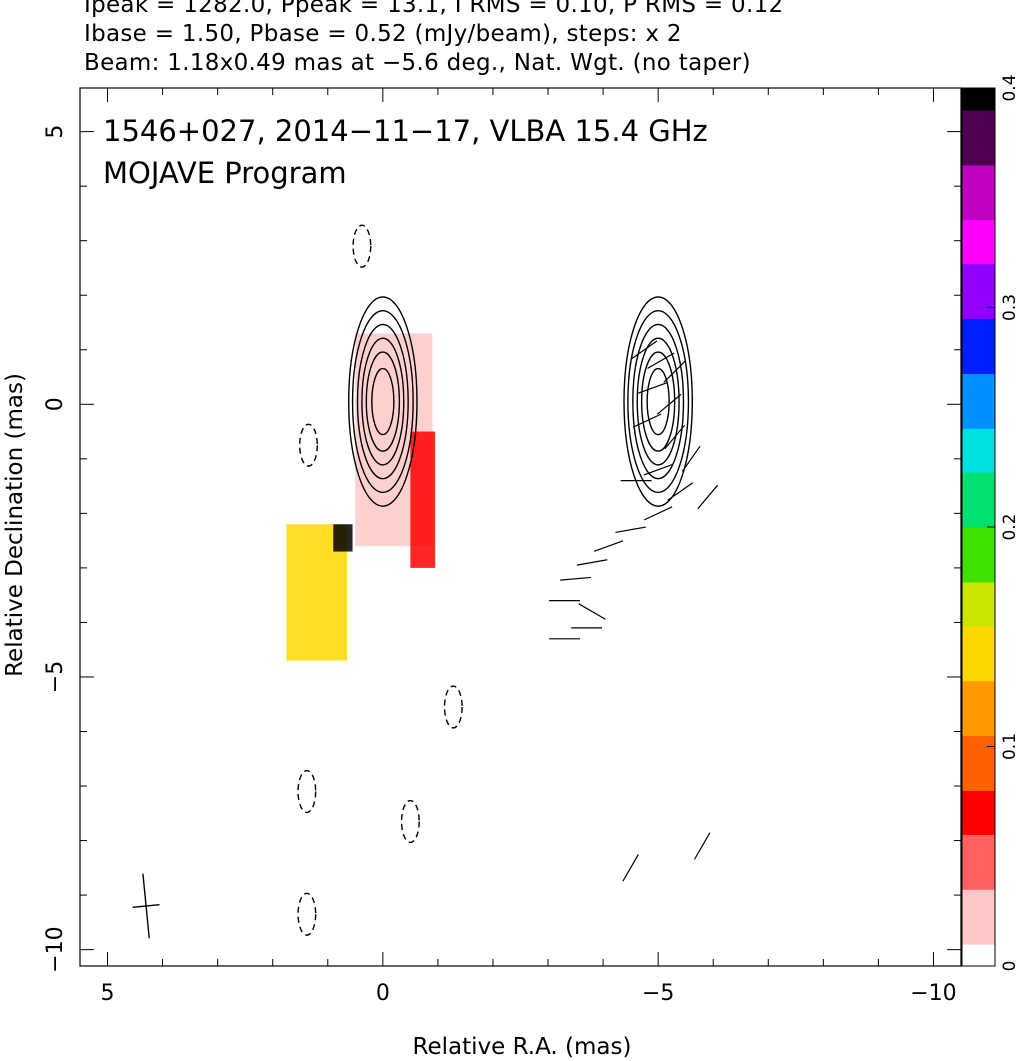 Image resolution: width=1022 pixels, height=1061 pixels. I want to click on colorbar-tick-label: 0.1, so click(1010, 746).